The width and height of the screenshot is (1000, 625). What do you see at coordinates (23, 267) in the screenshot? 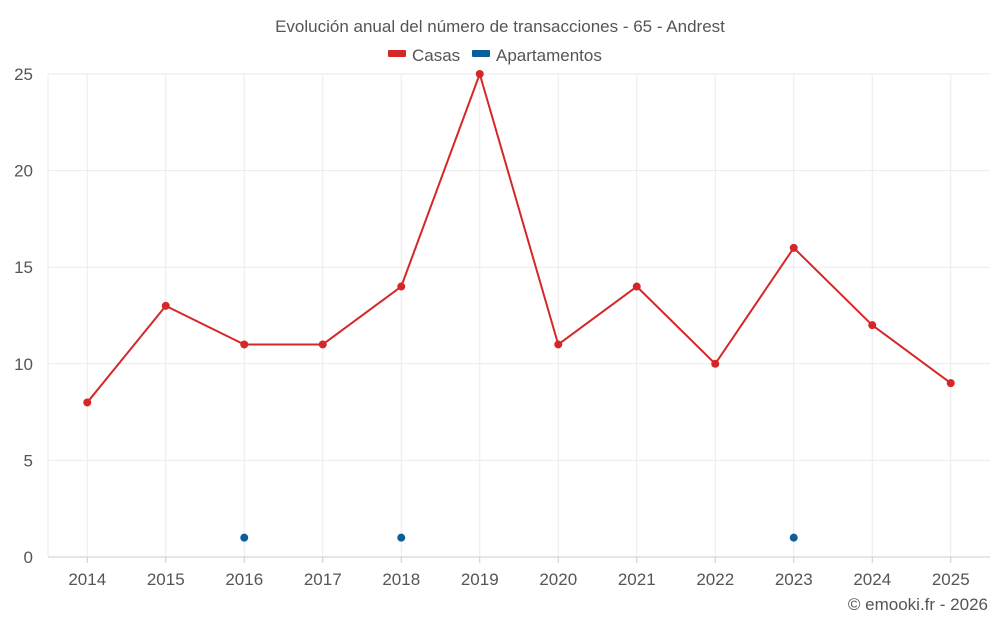
I see `y-tick-label: 15` at bounding box center [23, 267].